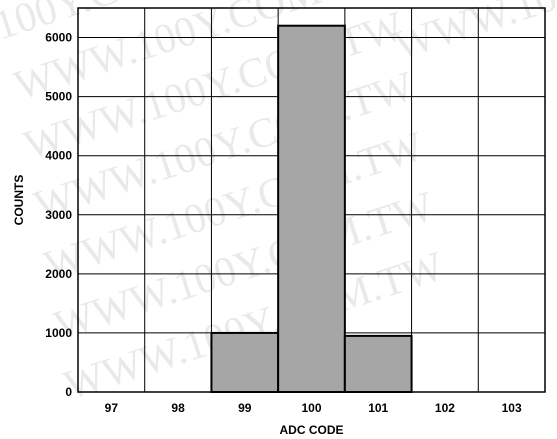 Image resolution: width=557 pixels, height=439 pixels. I want to click on x-tick-label: 99, so click(245, 408).